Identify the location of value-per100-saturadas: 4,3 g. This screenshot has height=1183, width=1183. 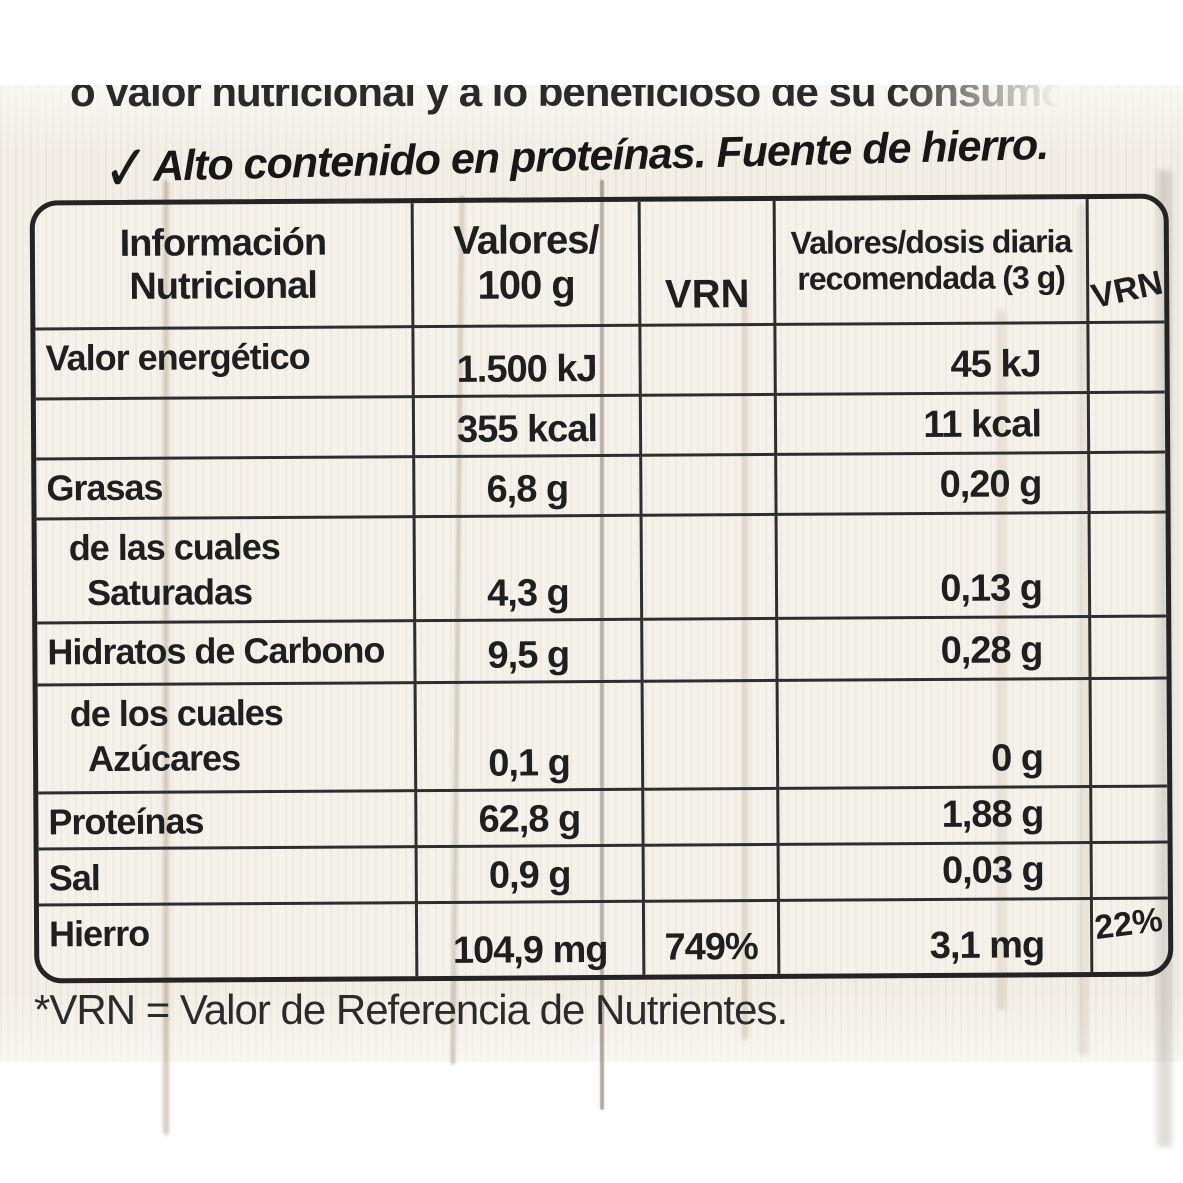
(529, 569).